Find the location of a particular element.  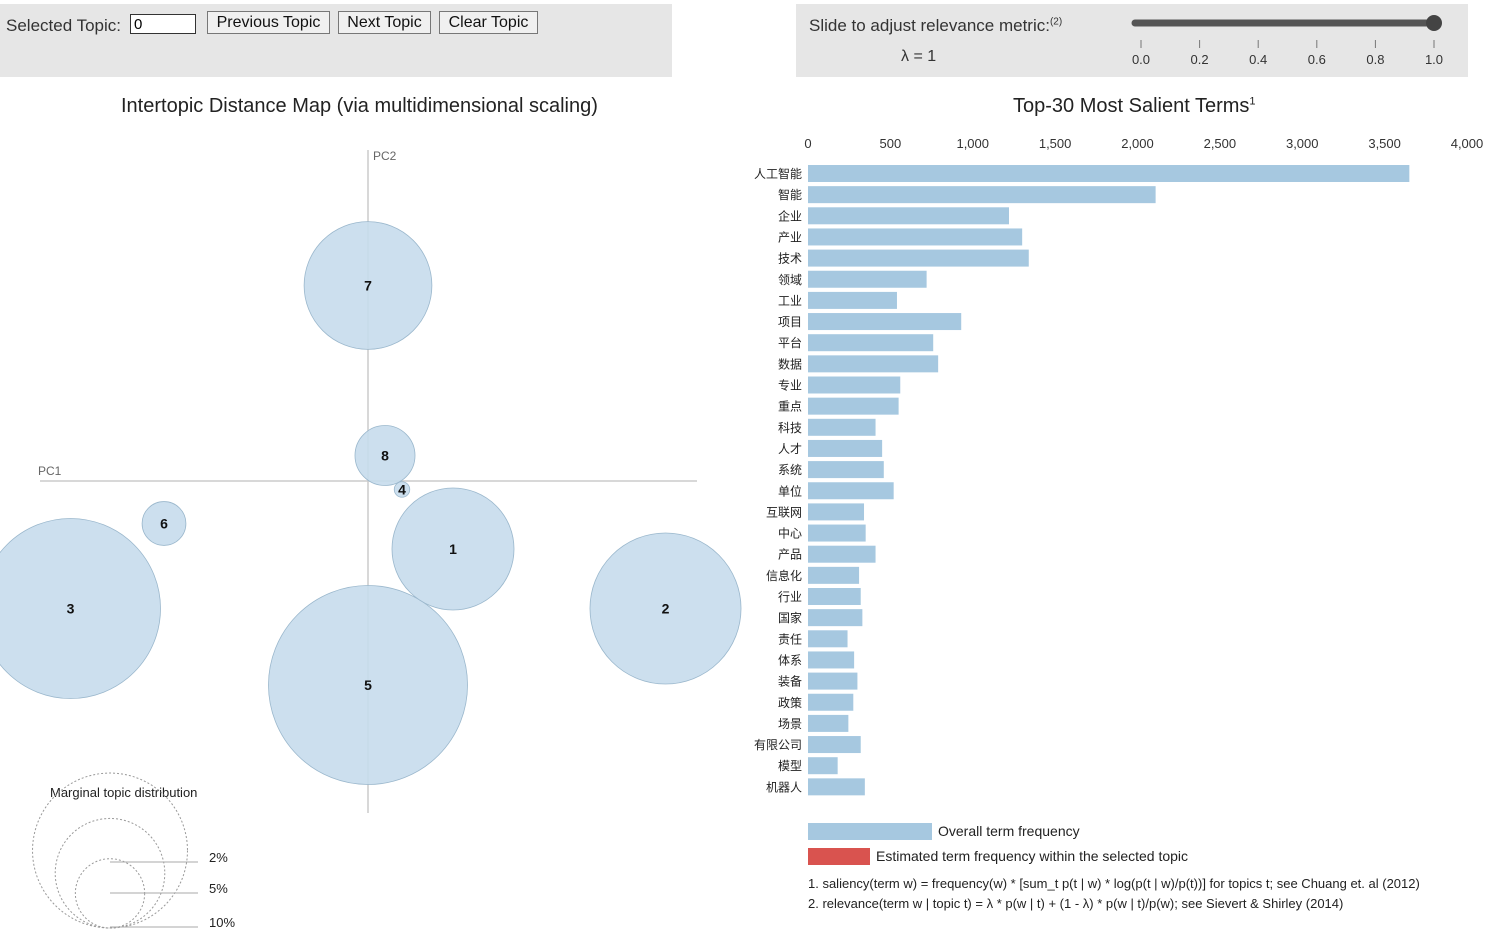

term-label: 产业 is located at coordinates (790, 237).